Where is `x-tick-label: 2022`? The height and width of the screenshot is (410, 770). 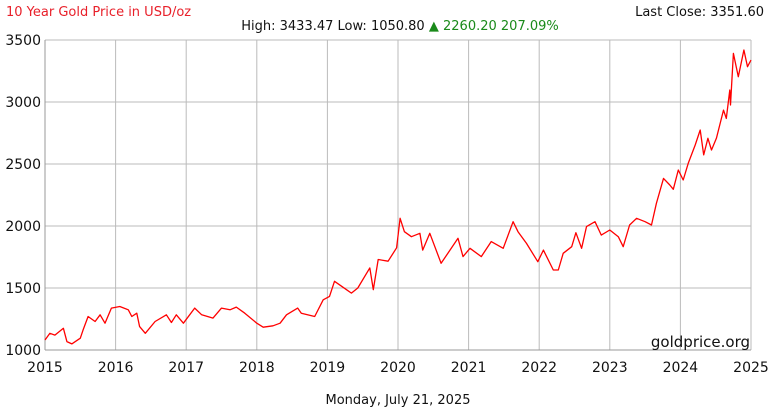 x-tick-label: 2022 is located at coordinates (539, 368).